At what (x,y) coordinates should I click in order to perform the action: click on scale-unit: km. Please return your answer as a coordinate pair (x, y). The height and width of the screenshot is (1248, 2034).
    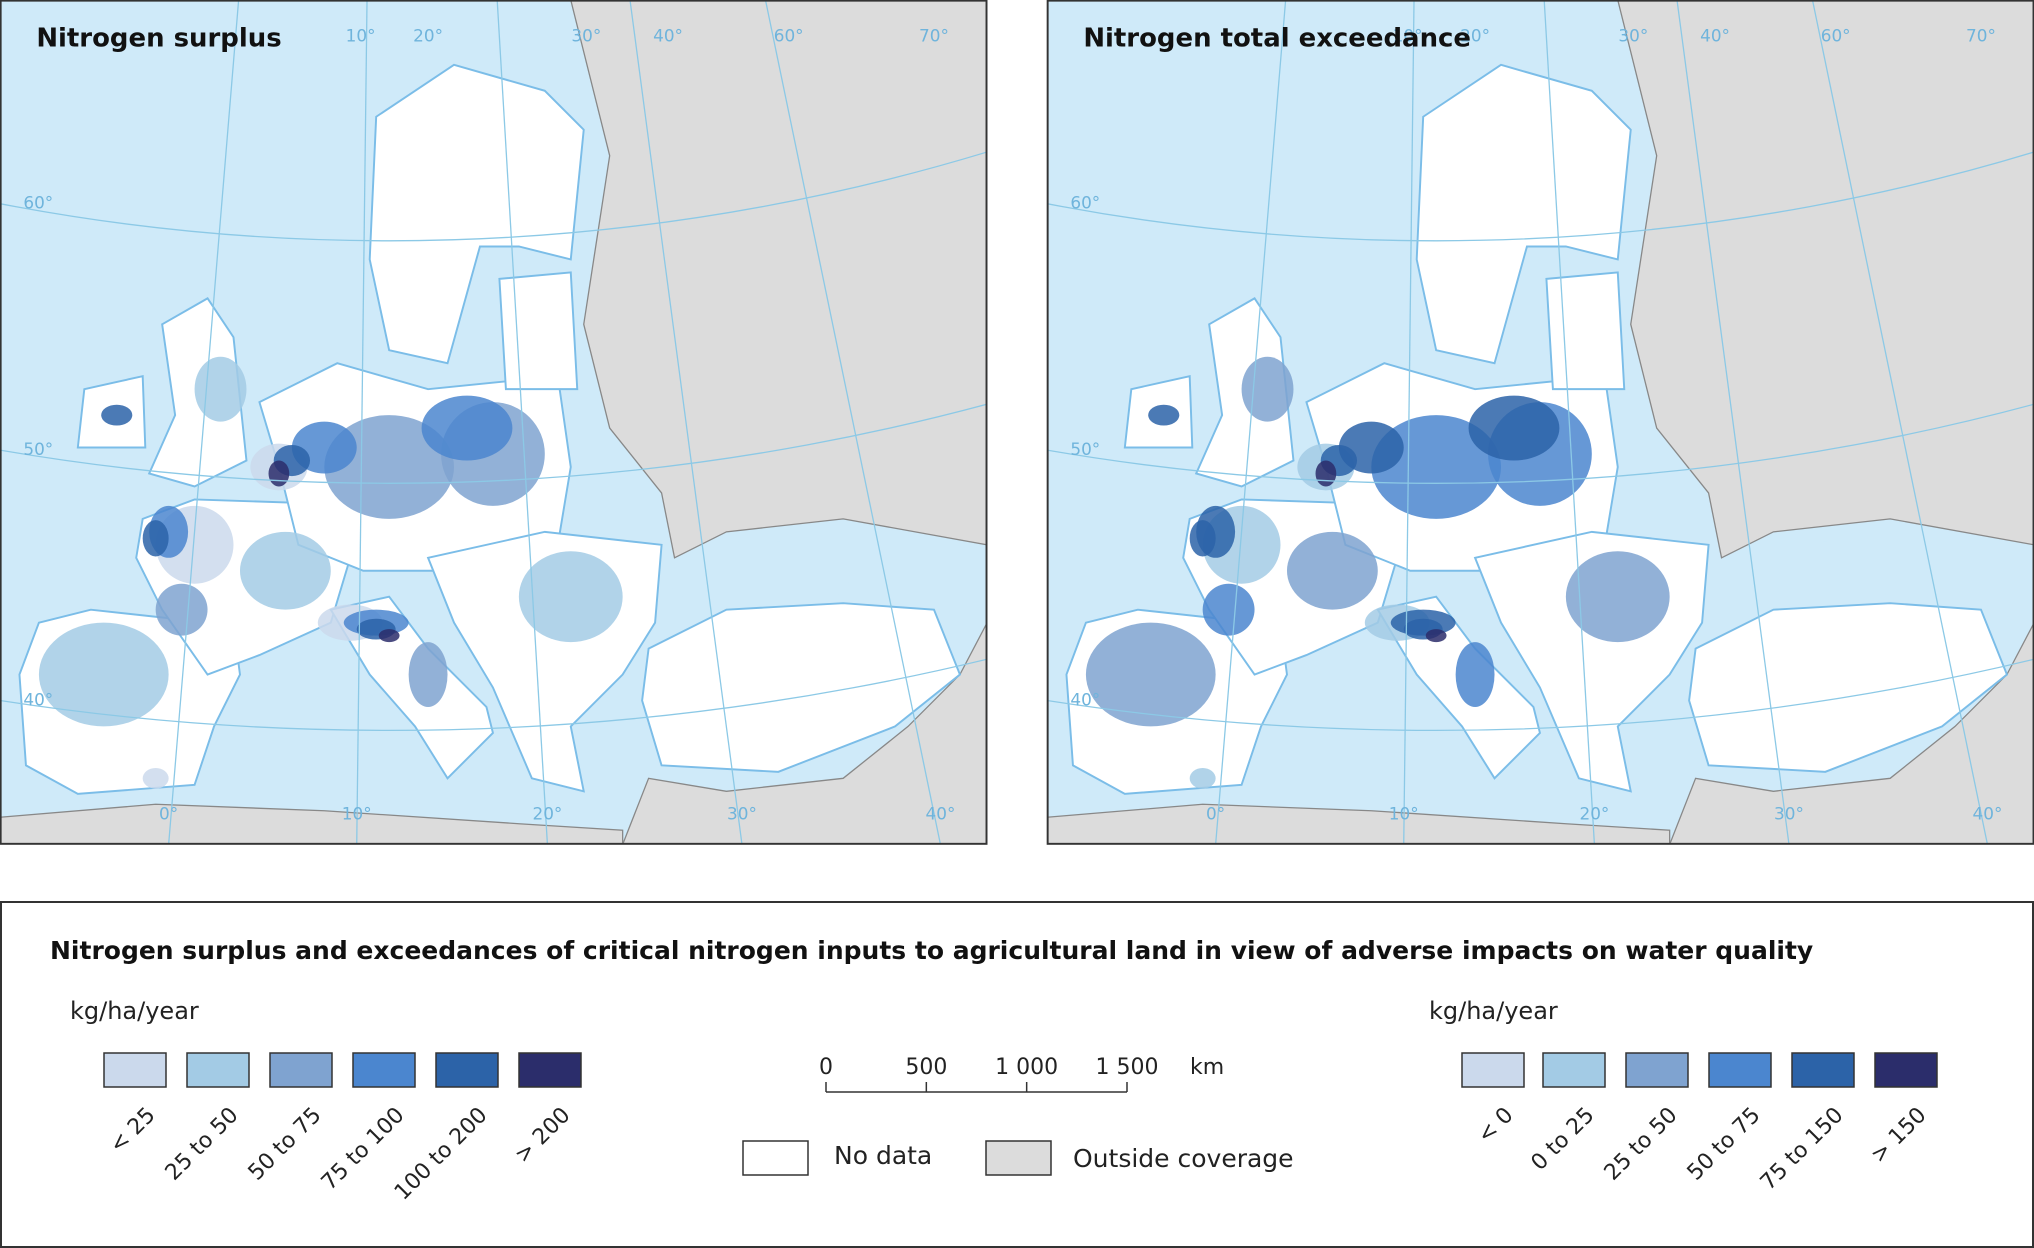
    Looking at the image, I should click on (1207, 1067).